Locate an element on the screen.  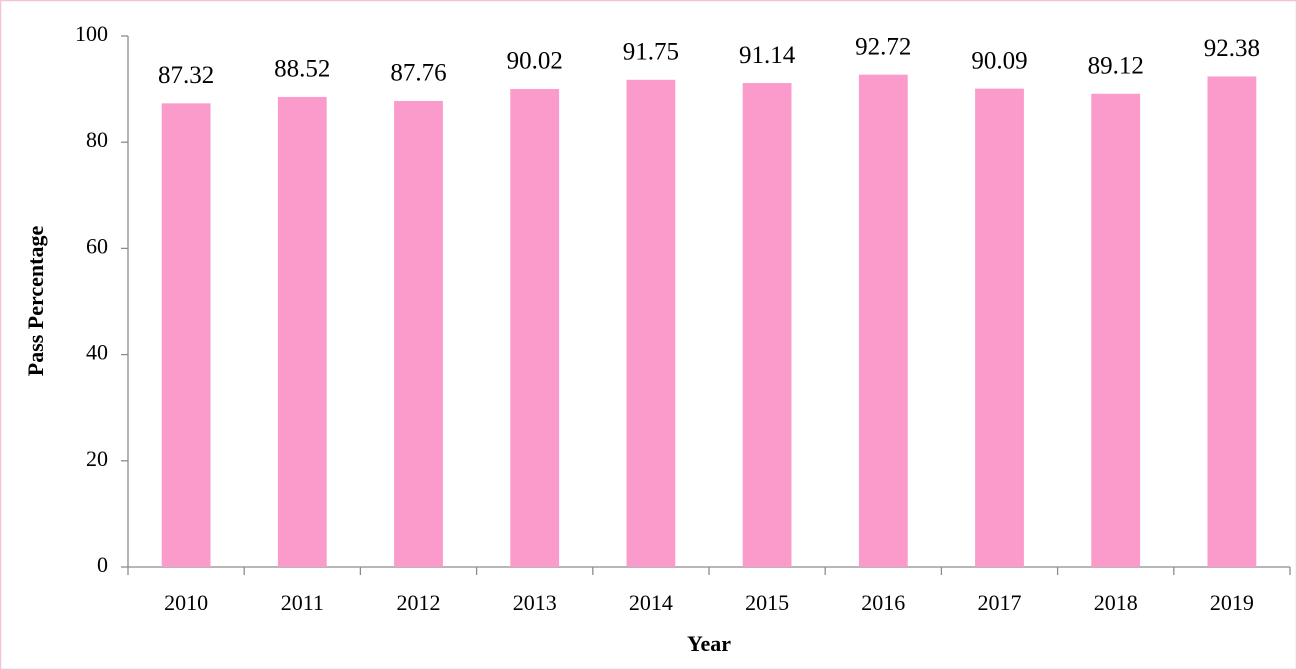
y-tick-label: 80 is located at coordinates (97, 139).